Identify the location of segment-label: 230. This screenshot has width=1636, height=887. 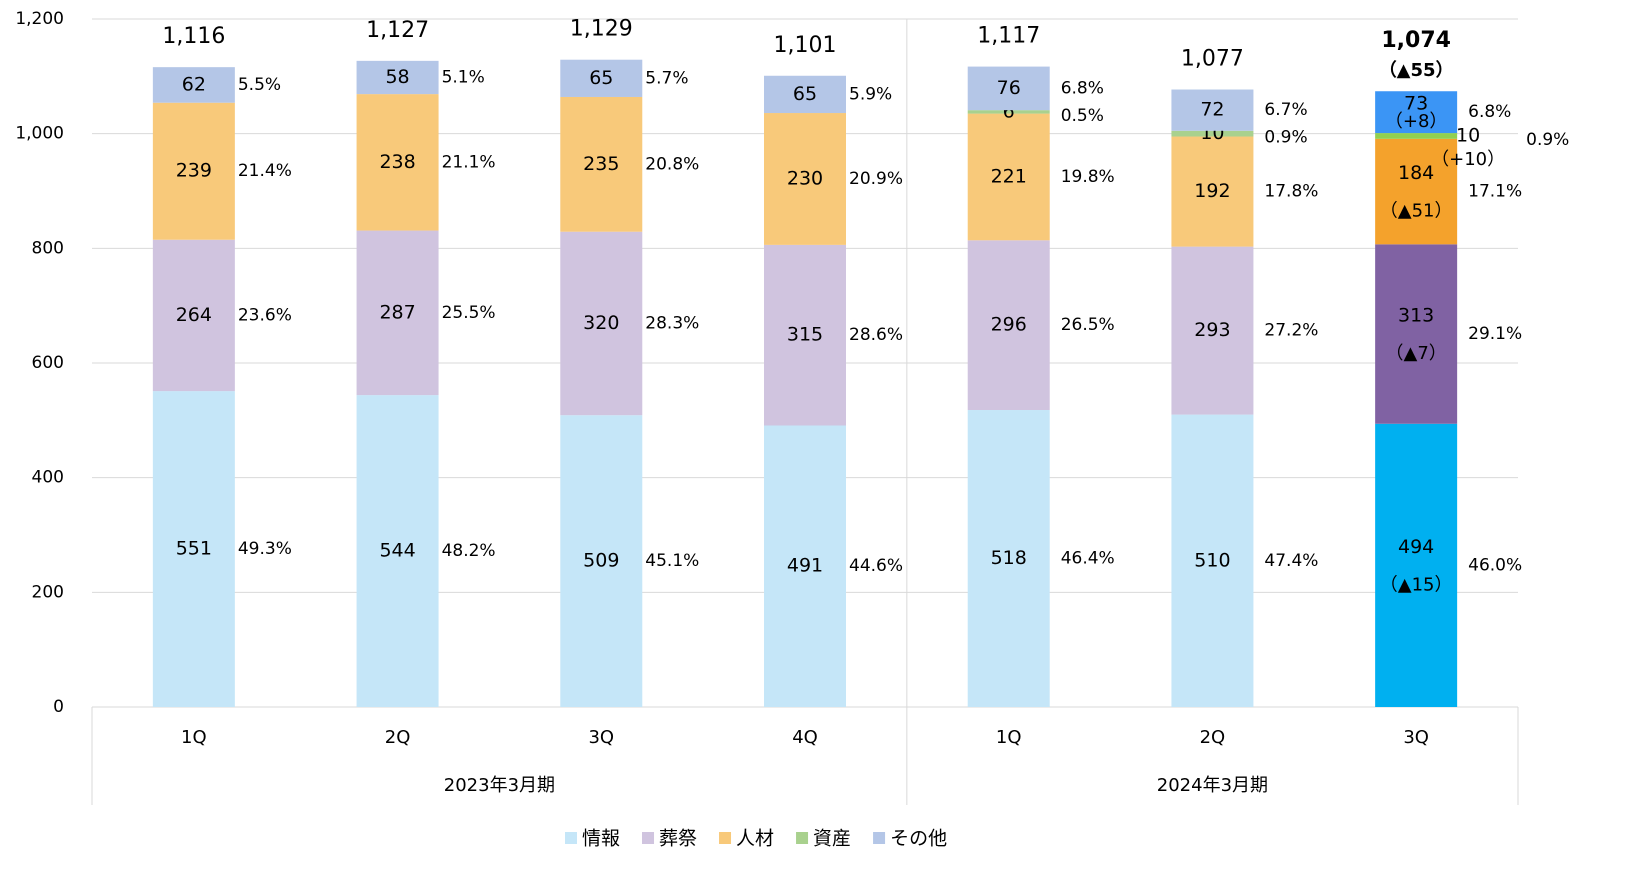
(805, 178).